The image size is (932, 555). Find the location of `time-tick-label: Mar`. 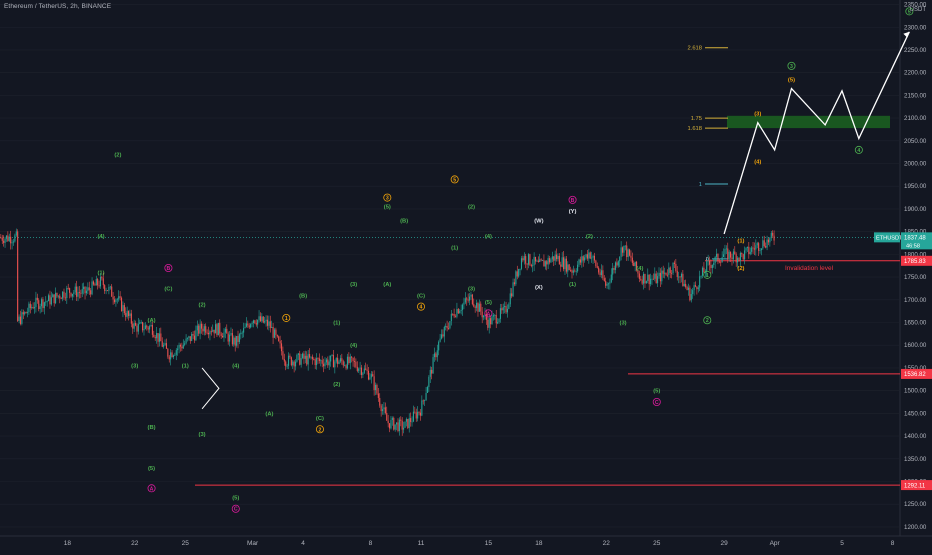

time-tick-label: Mar is located at coordinates (253, 543).